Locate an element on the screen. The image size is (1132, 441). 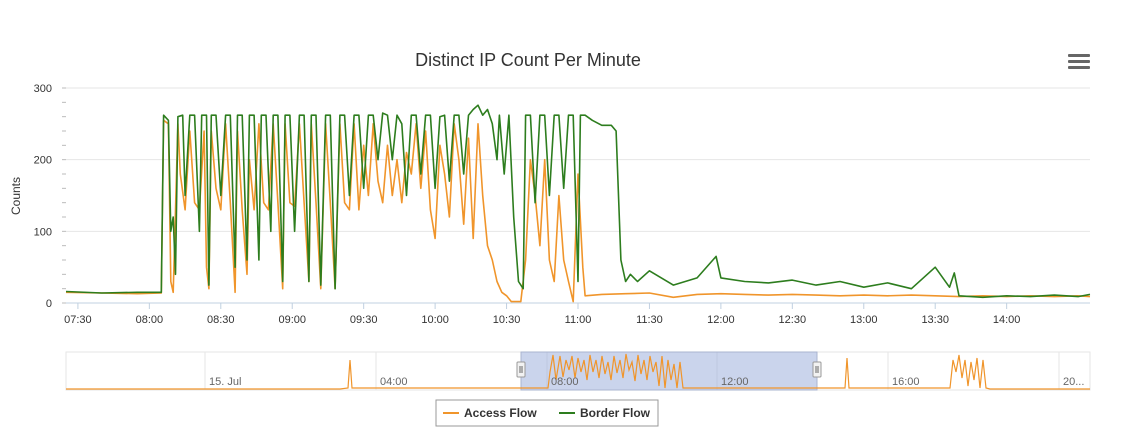
legend: Access Flow Border Flow is located at coordinates (547, 413).